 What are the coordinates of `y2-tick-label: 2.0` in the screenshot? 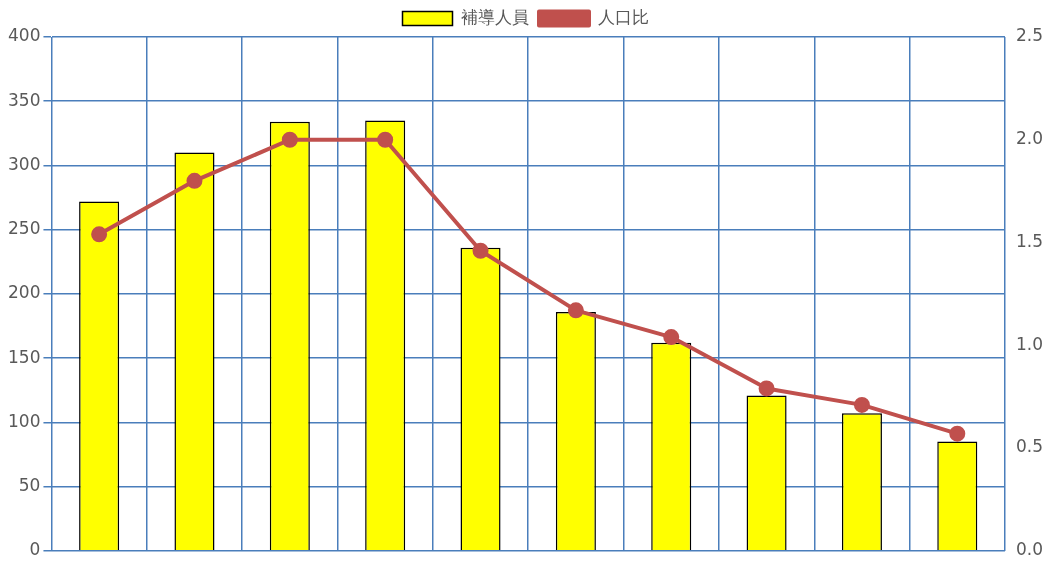 It's located at (1029, 138).